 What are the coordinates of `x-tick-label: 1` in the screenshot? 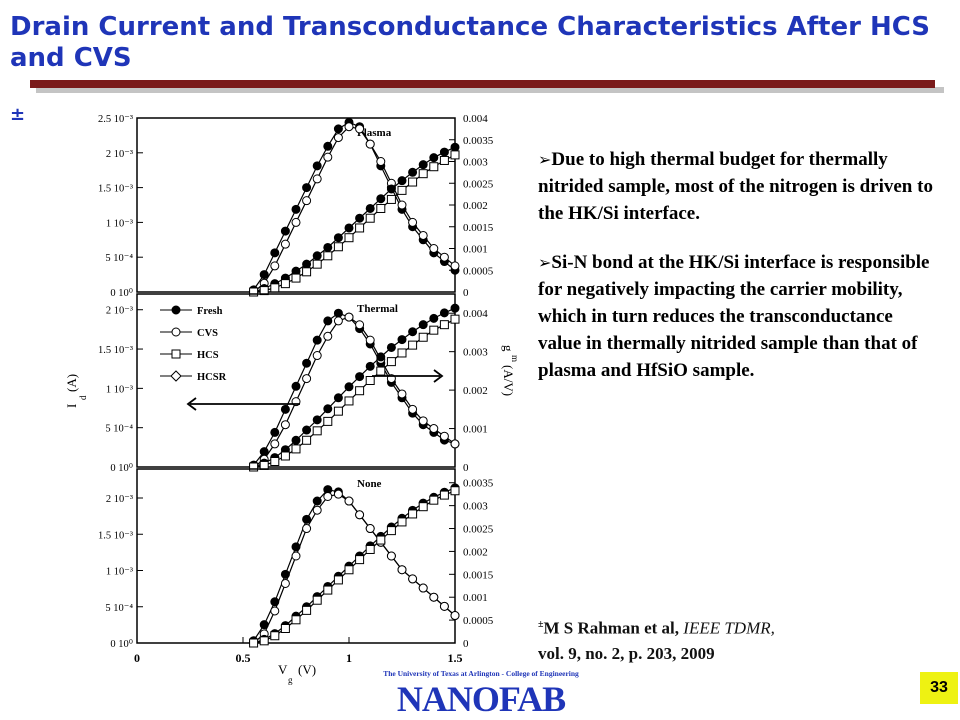 It's located at (349, 658).